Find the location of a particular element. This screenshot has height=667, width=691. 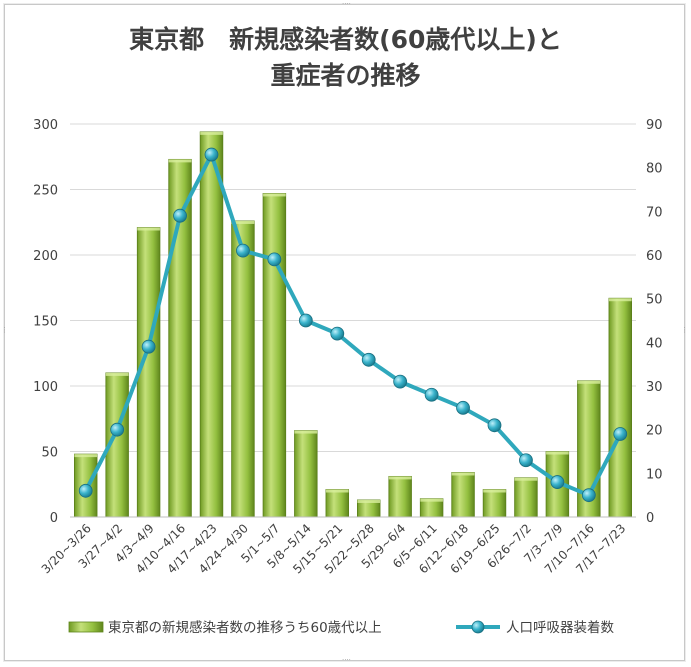

y-right-tick-label: 70 is located at coordinates (654, 212).